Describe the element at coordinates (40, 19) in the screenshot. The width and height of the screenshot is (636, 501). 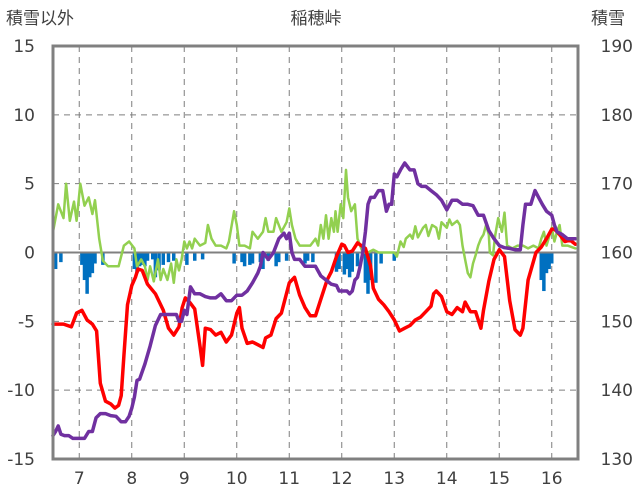
I see `y-left-axis-label: 積雪以外` at that location.